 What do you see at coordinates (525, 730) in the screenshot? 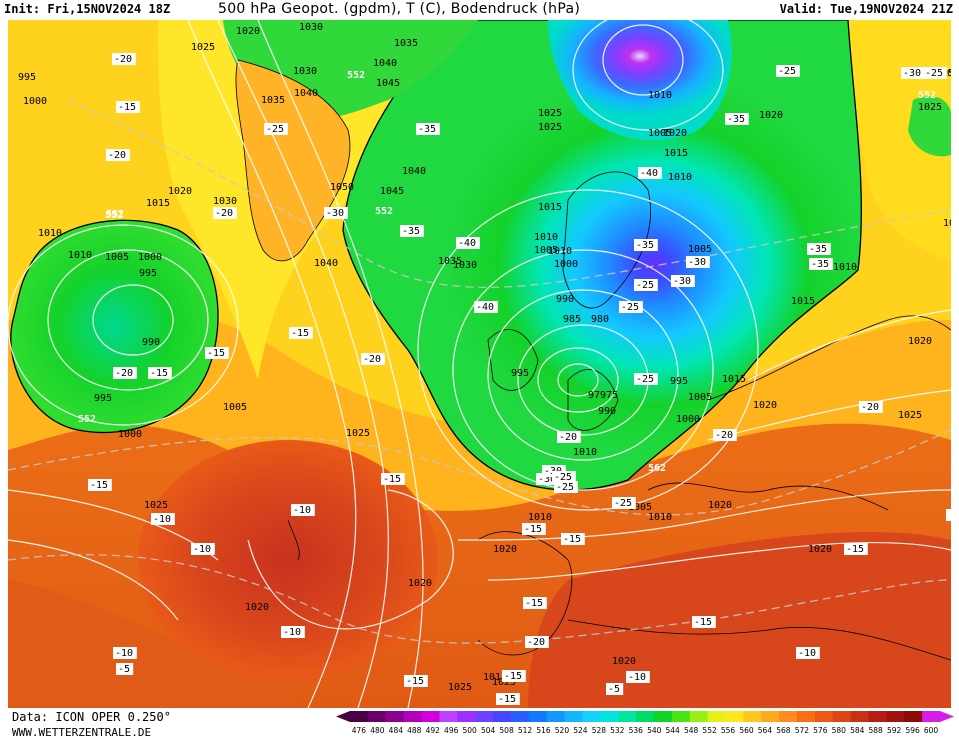
I see `colorbar-tick-label: 512` at bounding box center [525, 730].